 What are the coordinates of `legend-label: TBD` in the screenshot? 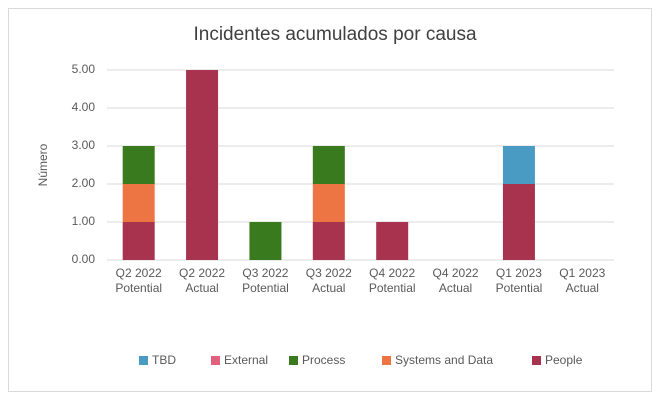 It's located at (164, 360).